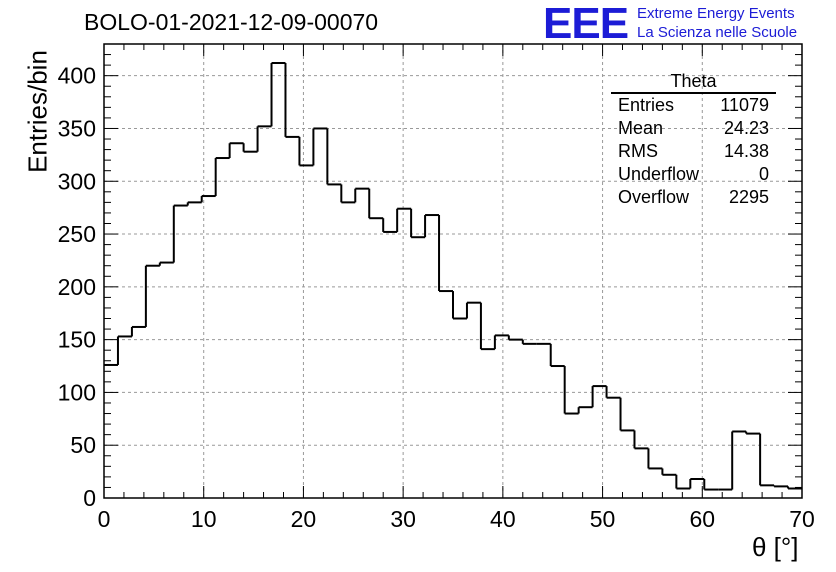  What do you see at coordinates (748, 197) in the screenshot?
I see `stats-value: 2295` at bounding box center [748, 197].